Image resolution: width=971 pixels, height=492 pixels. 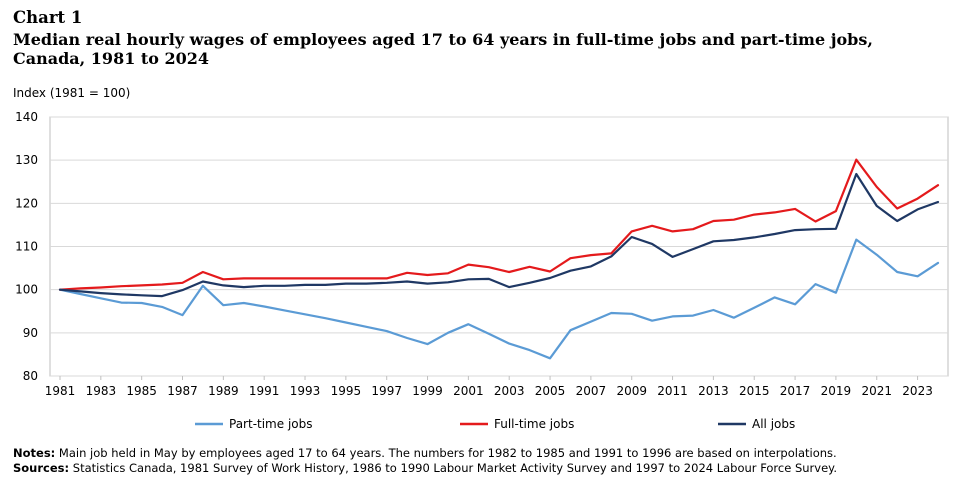 I want to click on y-tick-label-80: 80, so click(x=30, y=376).